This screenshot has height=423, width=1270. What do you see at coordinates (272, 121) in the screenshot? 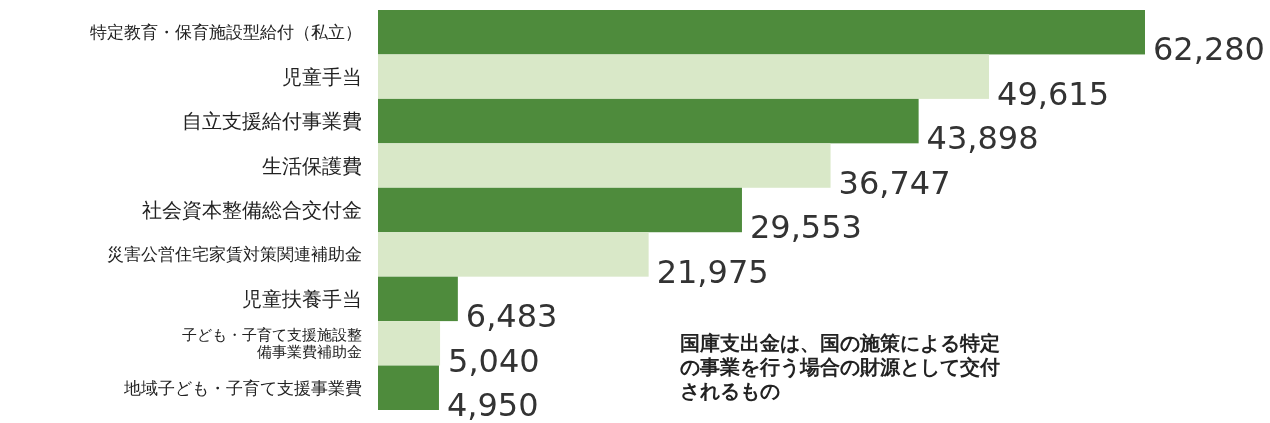
I see `y-tick-label: 自立支援給付事業費` at bounding box center [272, 121].